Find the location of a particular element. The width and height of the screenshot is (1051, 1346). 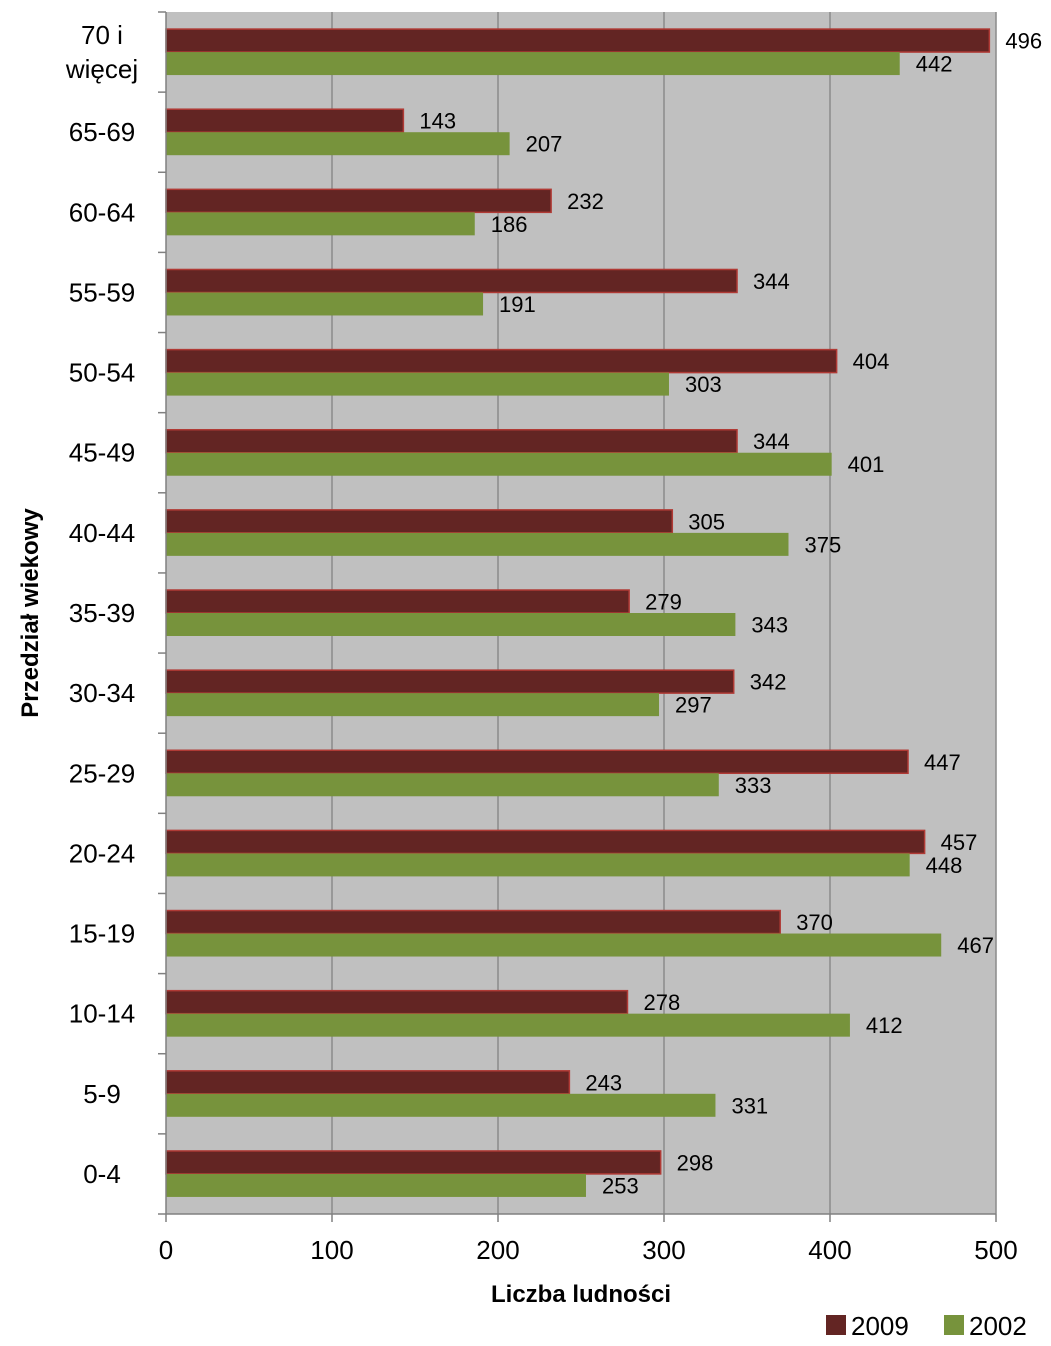

data-label-2002: 186 is located at coordinates (509, 224).